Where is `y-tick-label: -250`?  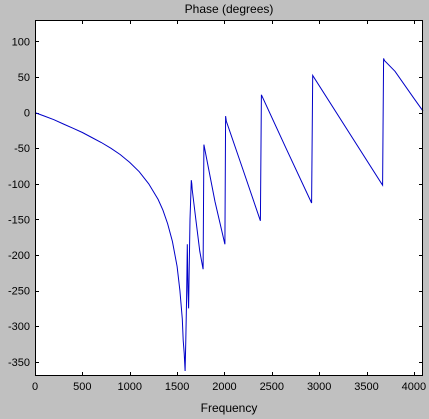
y-tick-label: -250 is located at coordinates (19, 292).